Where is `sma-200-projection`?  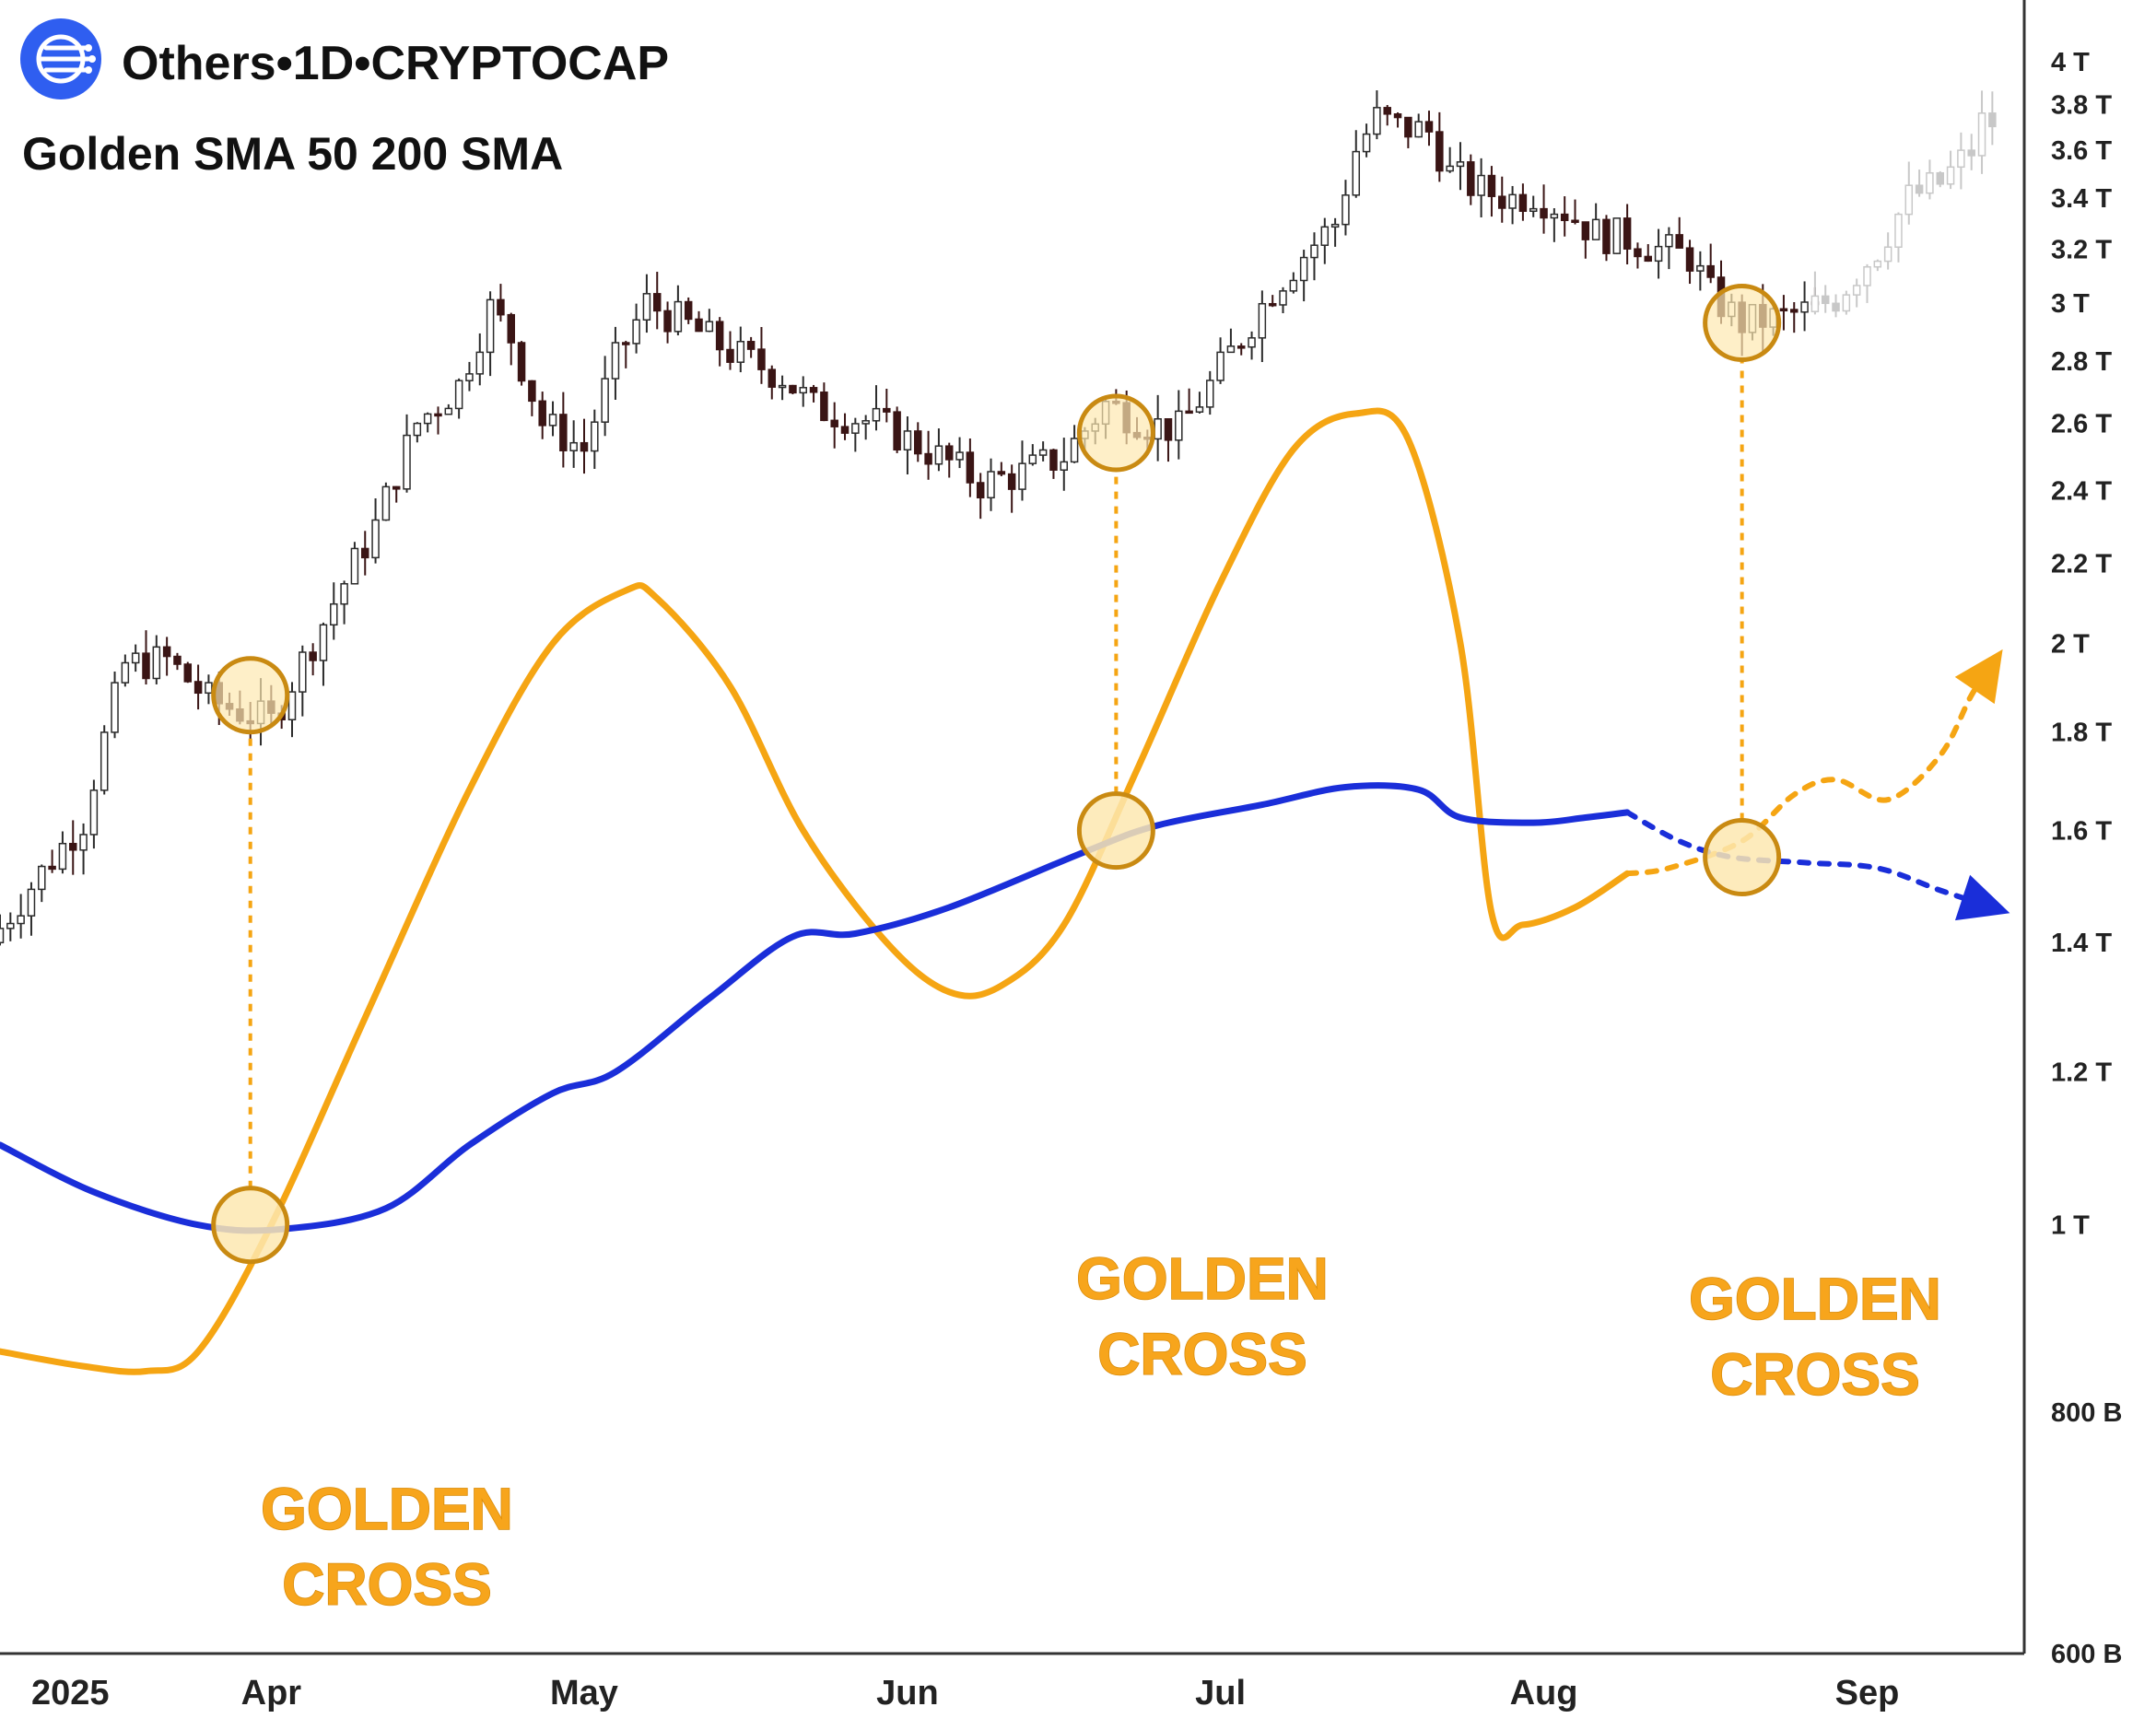 sma-200-projection is located at coordinates (1810, 859).